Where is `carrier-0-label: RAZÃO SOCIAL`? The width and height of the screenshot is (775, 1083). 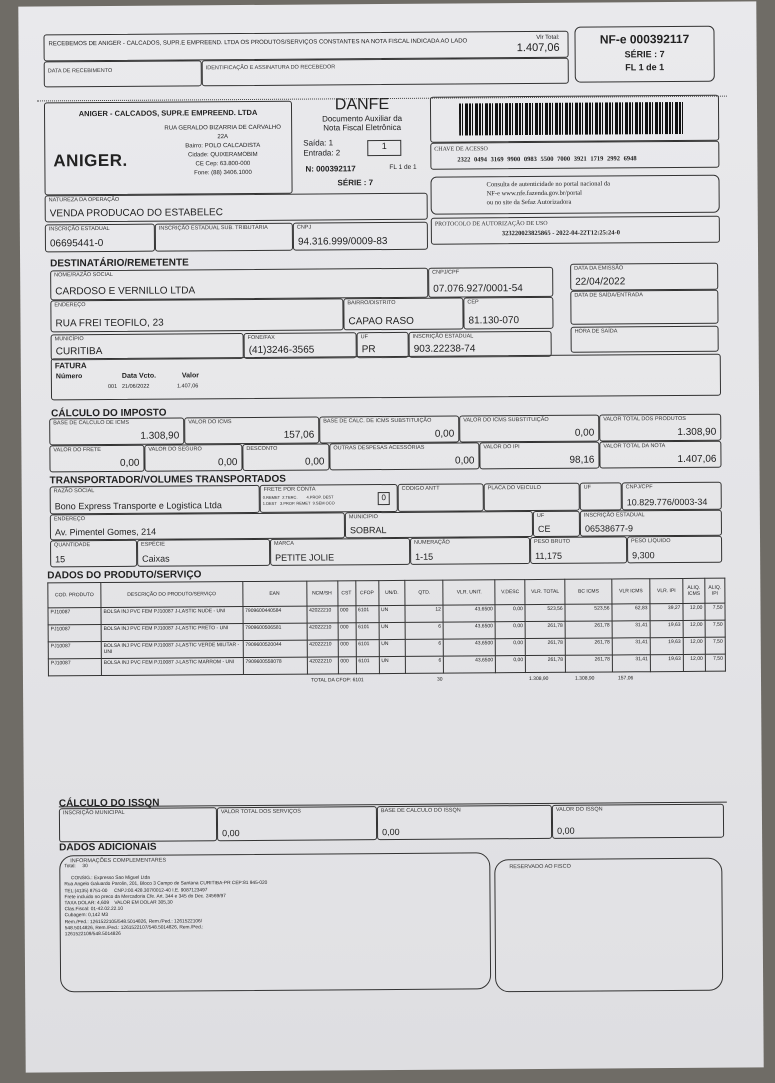 carrier-0-label: RAZÃO SOCIAL is located at coordinates (74, 491).